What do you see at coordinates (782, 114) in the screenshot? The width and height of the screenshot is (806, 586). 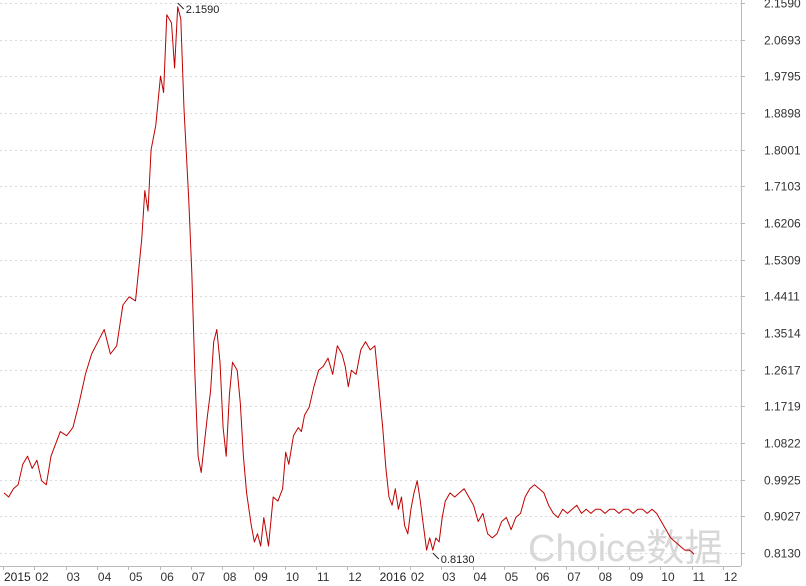 I see `y-tick-label: 1.8898` at bounding box center [782, 114].